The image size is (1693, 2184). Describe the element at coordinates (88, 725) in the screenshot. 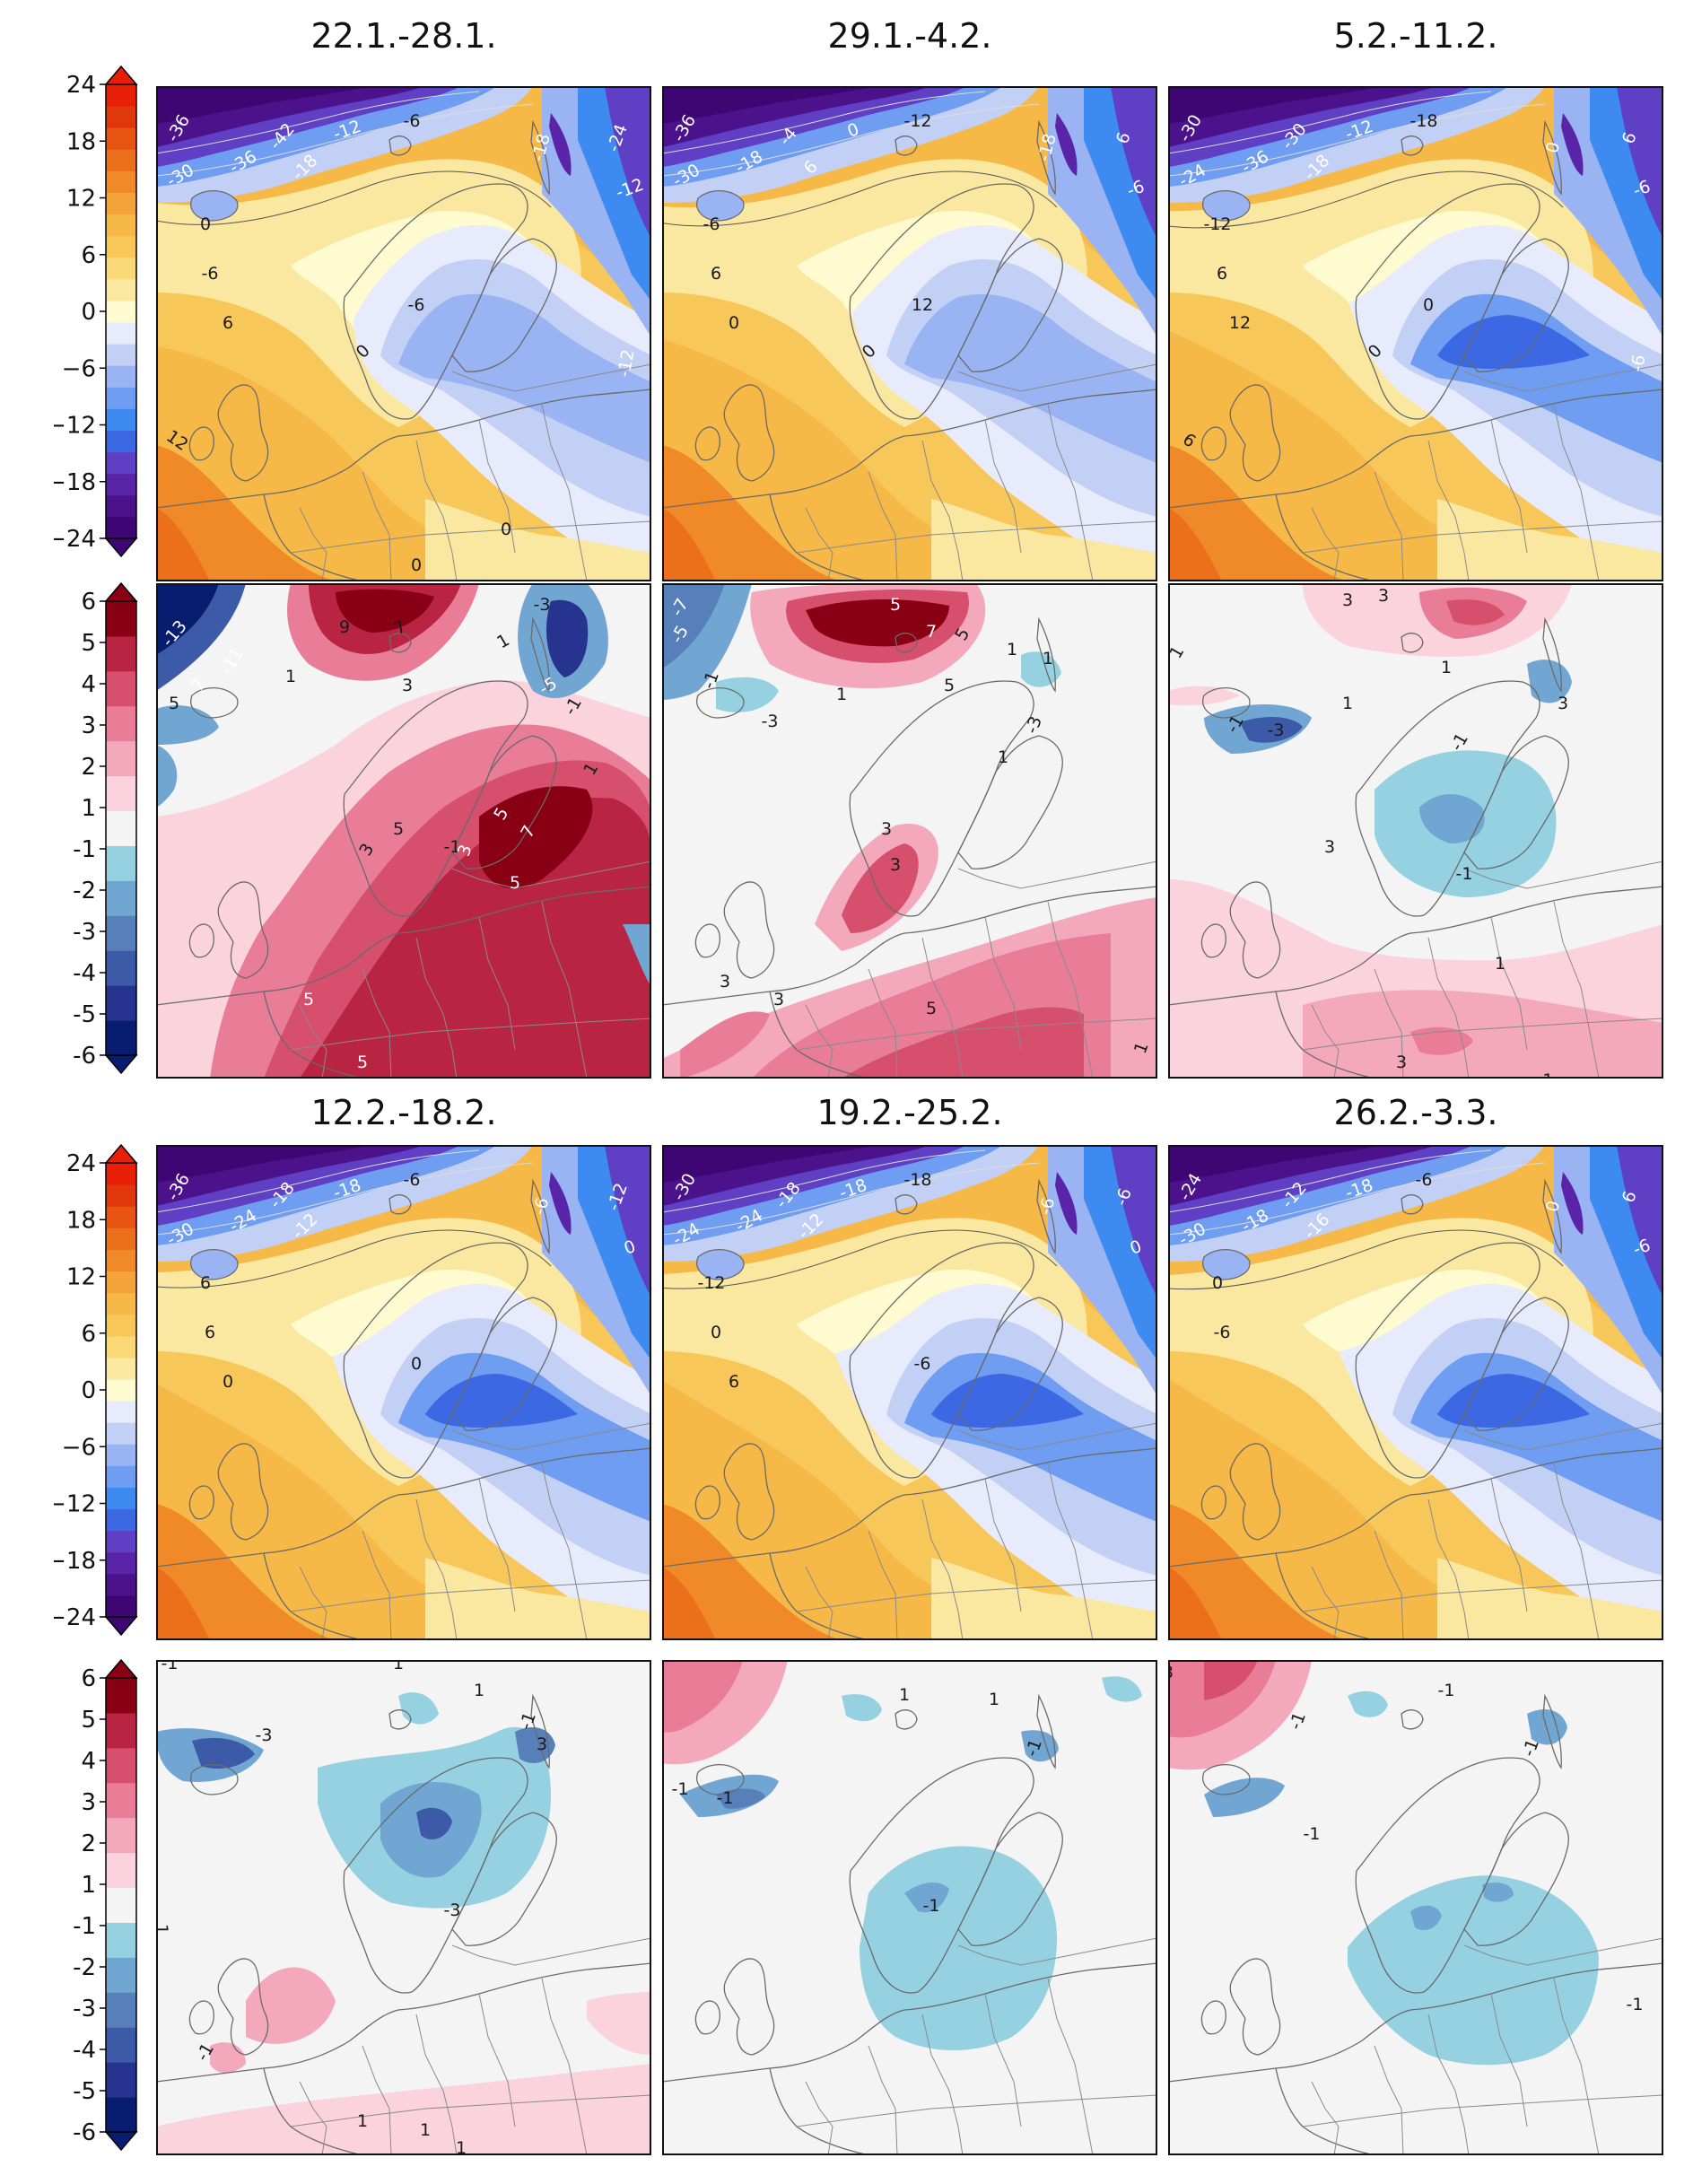

I see `colorbar-tick-label: 3` at that location.